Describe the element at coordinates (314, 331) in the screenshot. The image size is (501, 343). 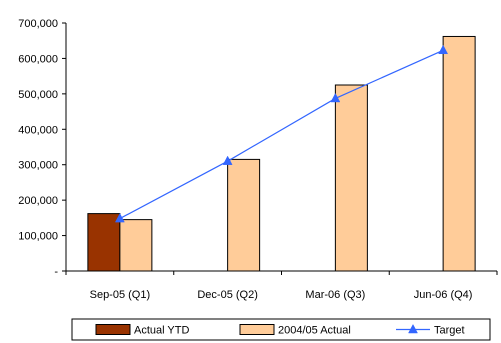
I see `legend-label: 2004/05 Actual` at that location.